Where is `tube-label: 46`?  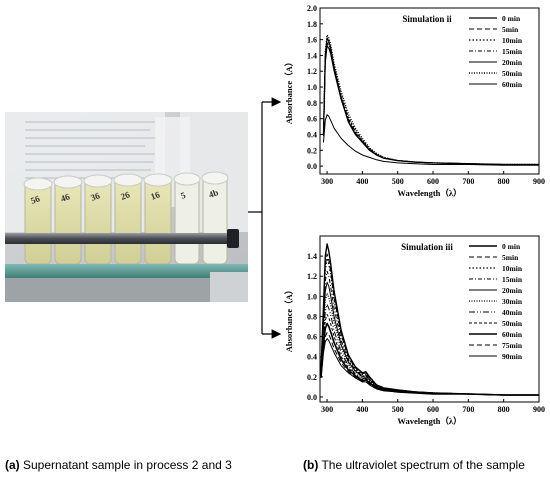 tube-label: 46 is located at coordinates (65, 197).